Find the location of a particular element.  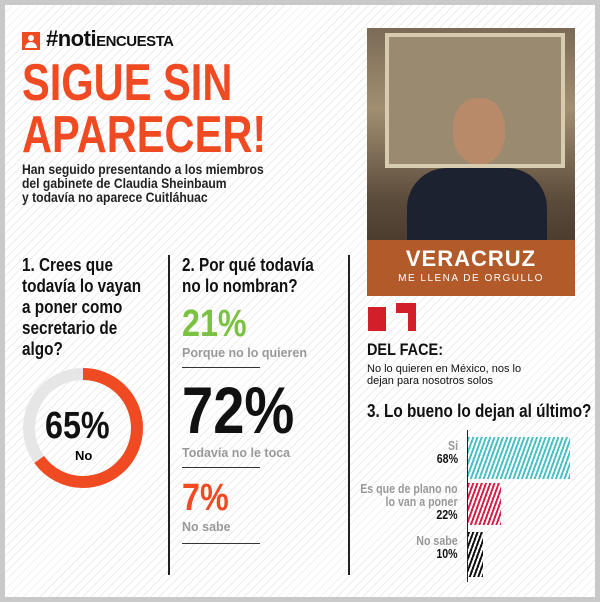

subtitle-line: del gabinete de Claudia Sheinbaum is located at coordinates (124, 183).